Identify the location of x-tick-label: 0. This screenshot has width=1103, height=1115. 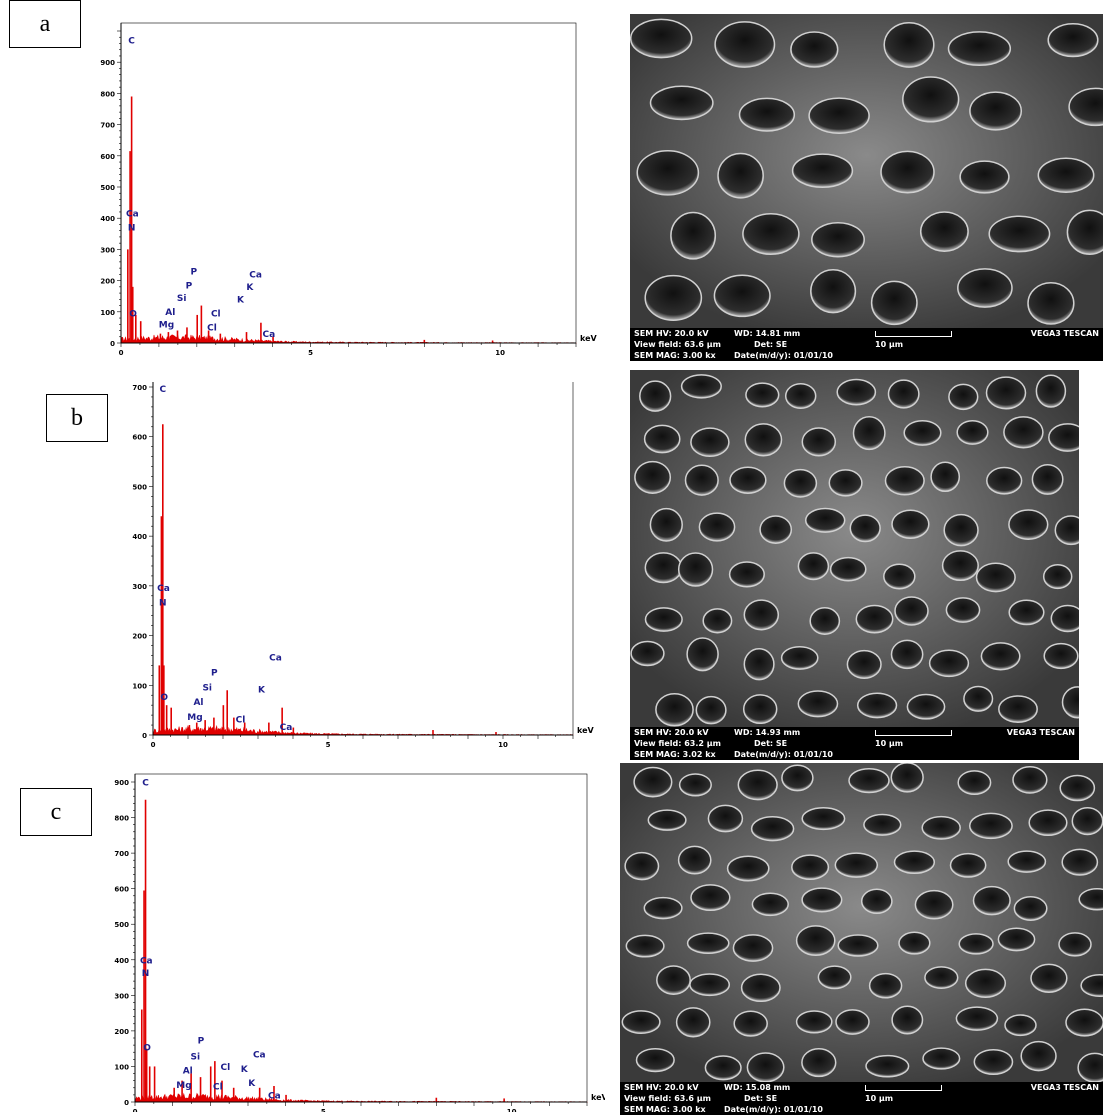
(153, 745).